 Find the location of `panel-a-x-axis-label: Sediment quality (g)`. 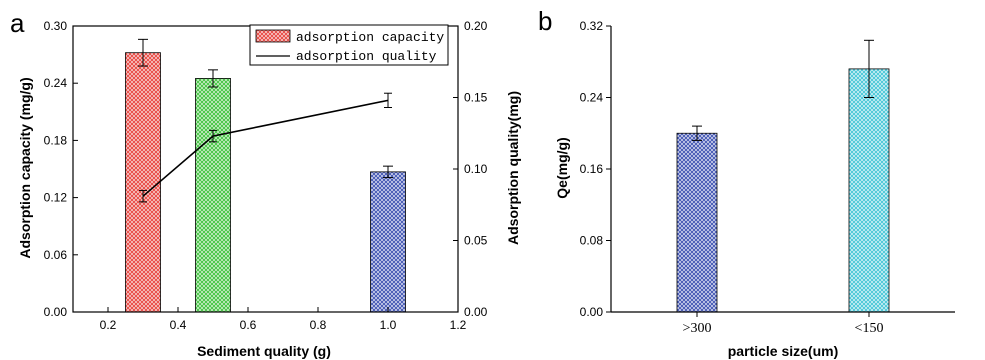

panel-a-x-axis-label: Sediment quality (g) is located at coordinates (264, 351).